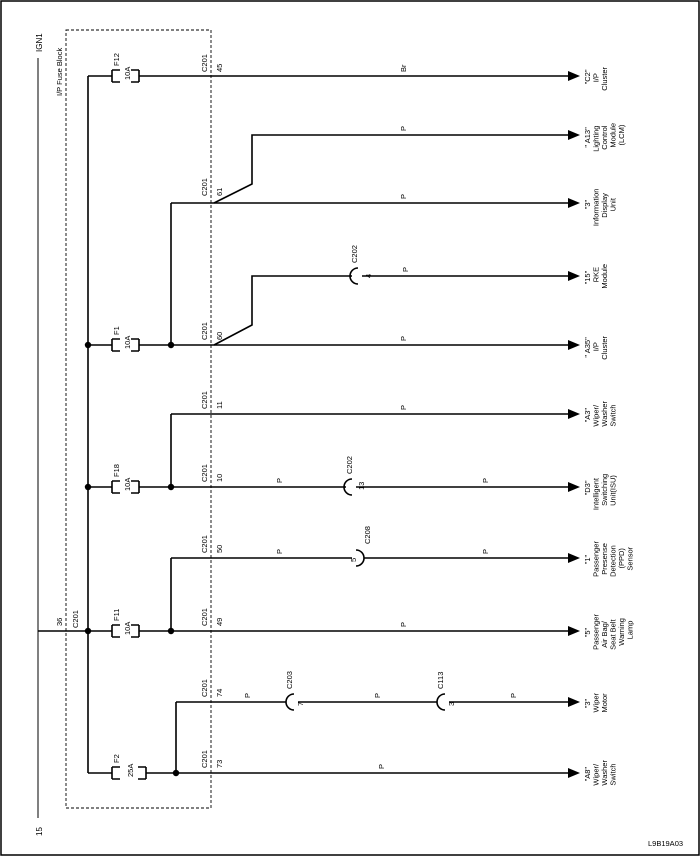  Describe the element at coordinates (604, 205) in the screenshot. I see `destination-label-line: Display` at that location.